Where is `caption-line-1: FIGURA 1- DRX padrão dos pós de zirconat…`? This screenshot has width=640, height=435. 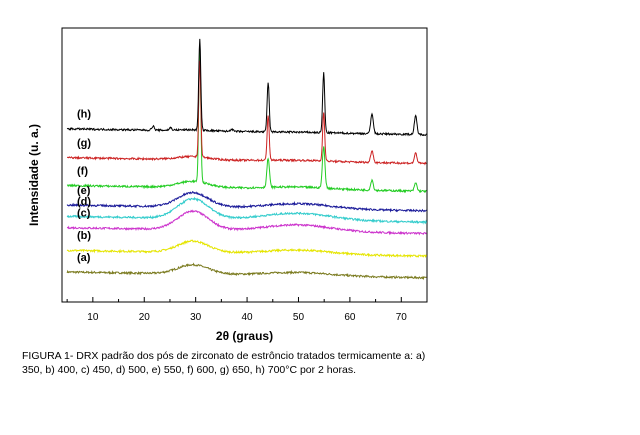
caption-line-1: FIGURA 1- DRX padrão dos pós de zirconat… is located at coordinates (224, 356).